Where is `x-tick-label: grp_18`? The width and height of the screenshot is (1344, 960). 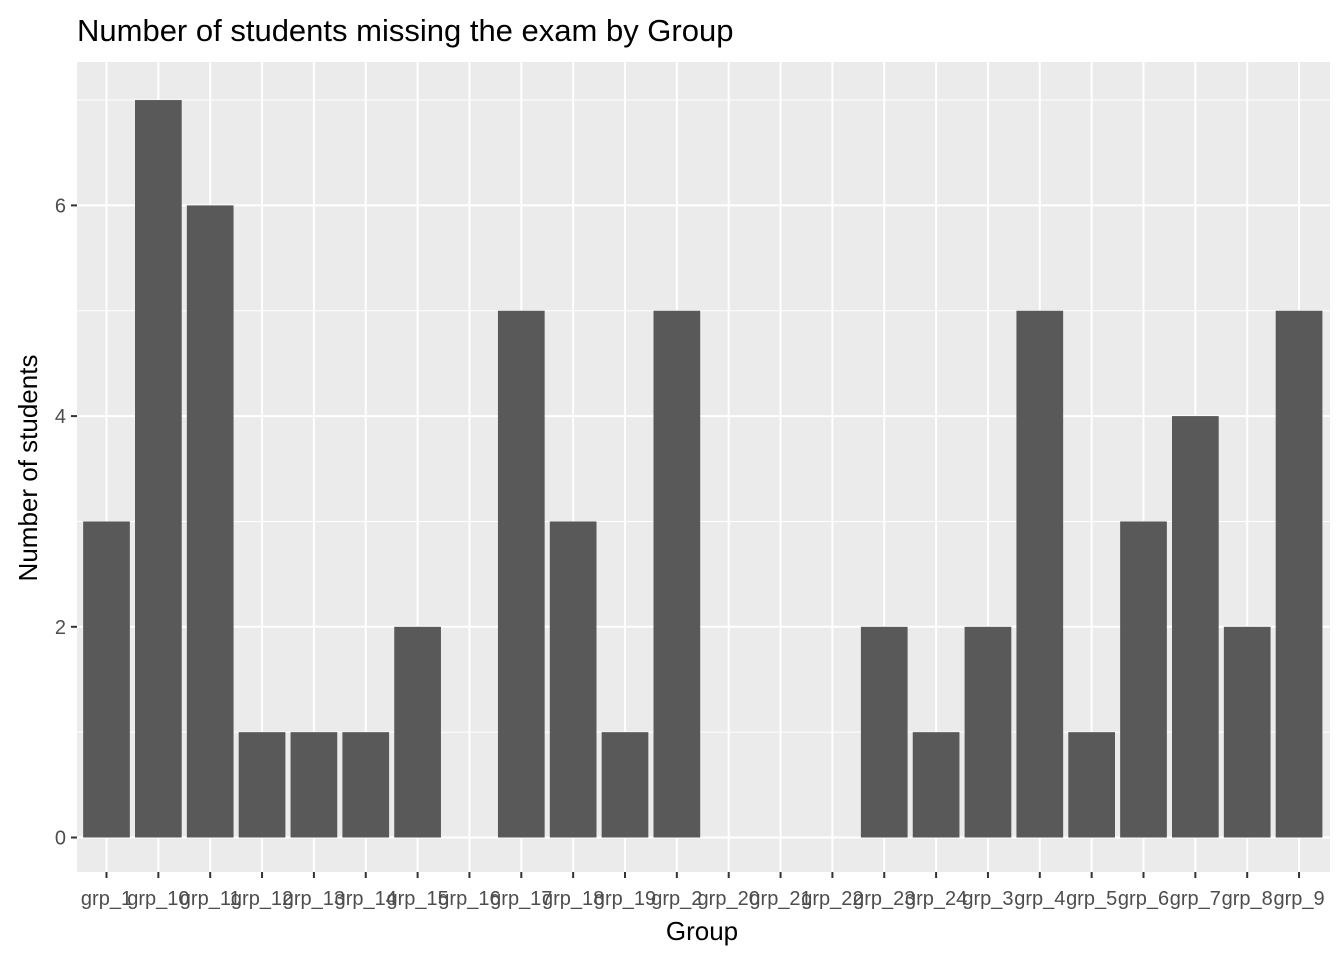
x-tick-label: grp_18 is located at coordinates (573, 899).